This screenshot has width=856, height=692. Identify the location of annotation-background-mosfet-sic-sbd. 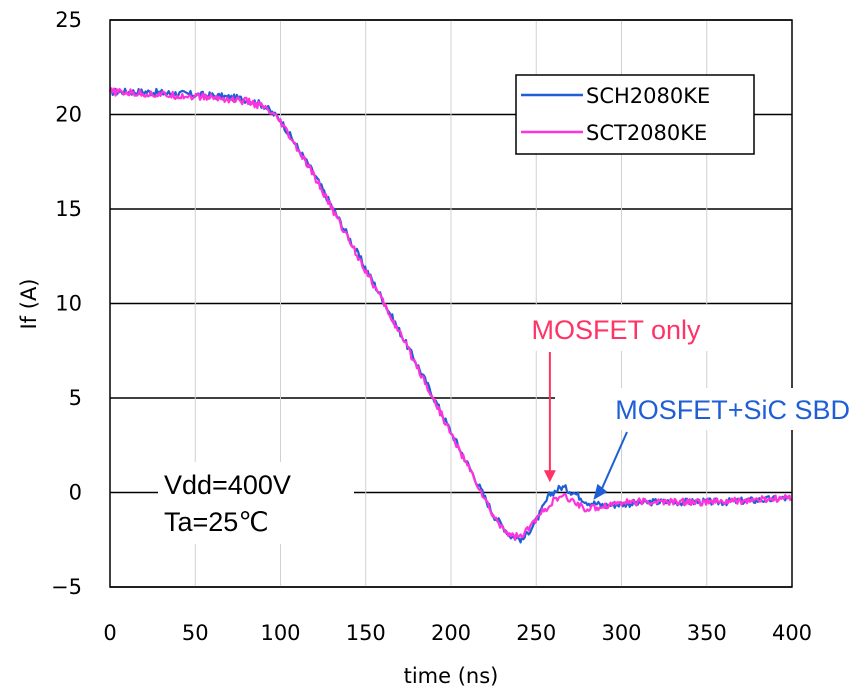
(703, 409).